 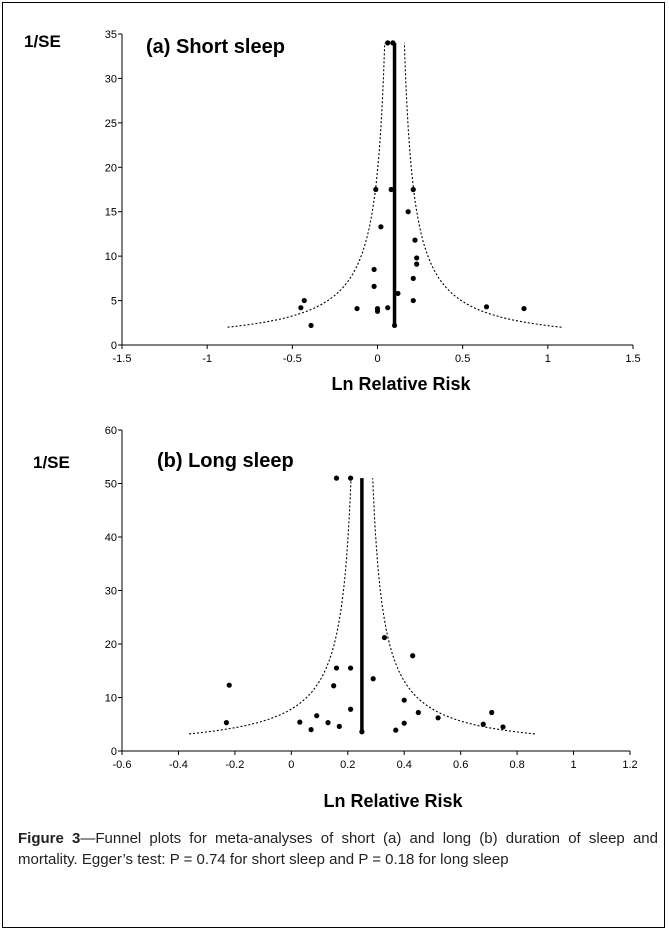 What do you see at coordinates (111, 645) in the screenshot?
I see `panel-b-y-tick-label: 20` at bounding box center [111, 645].